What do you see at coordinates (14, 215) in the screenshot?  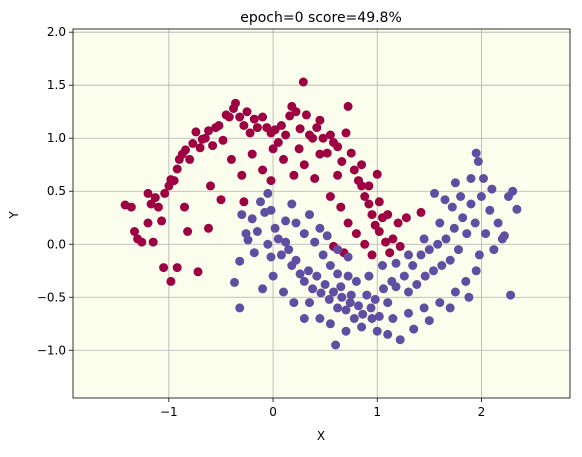 I see `y-axis-label: Y` at bounding box center [14, 215].